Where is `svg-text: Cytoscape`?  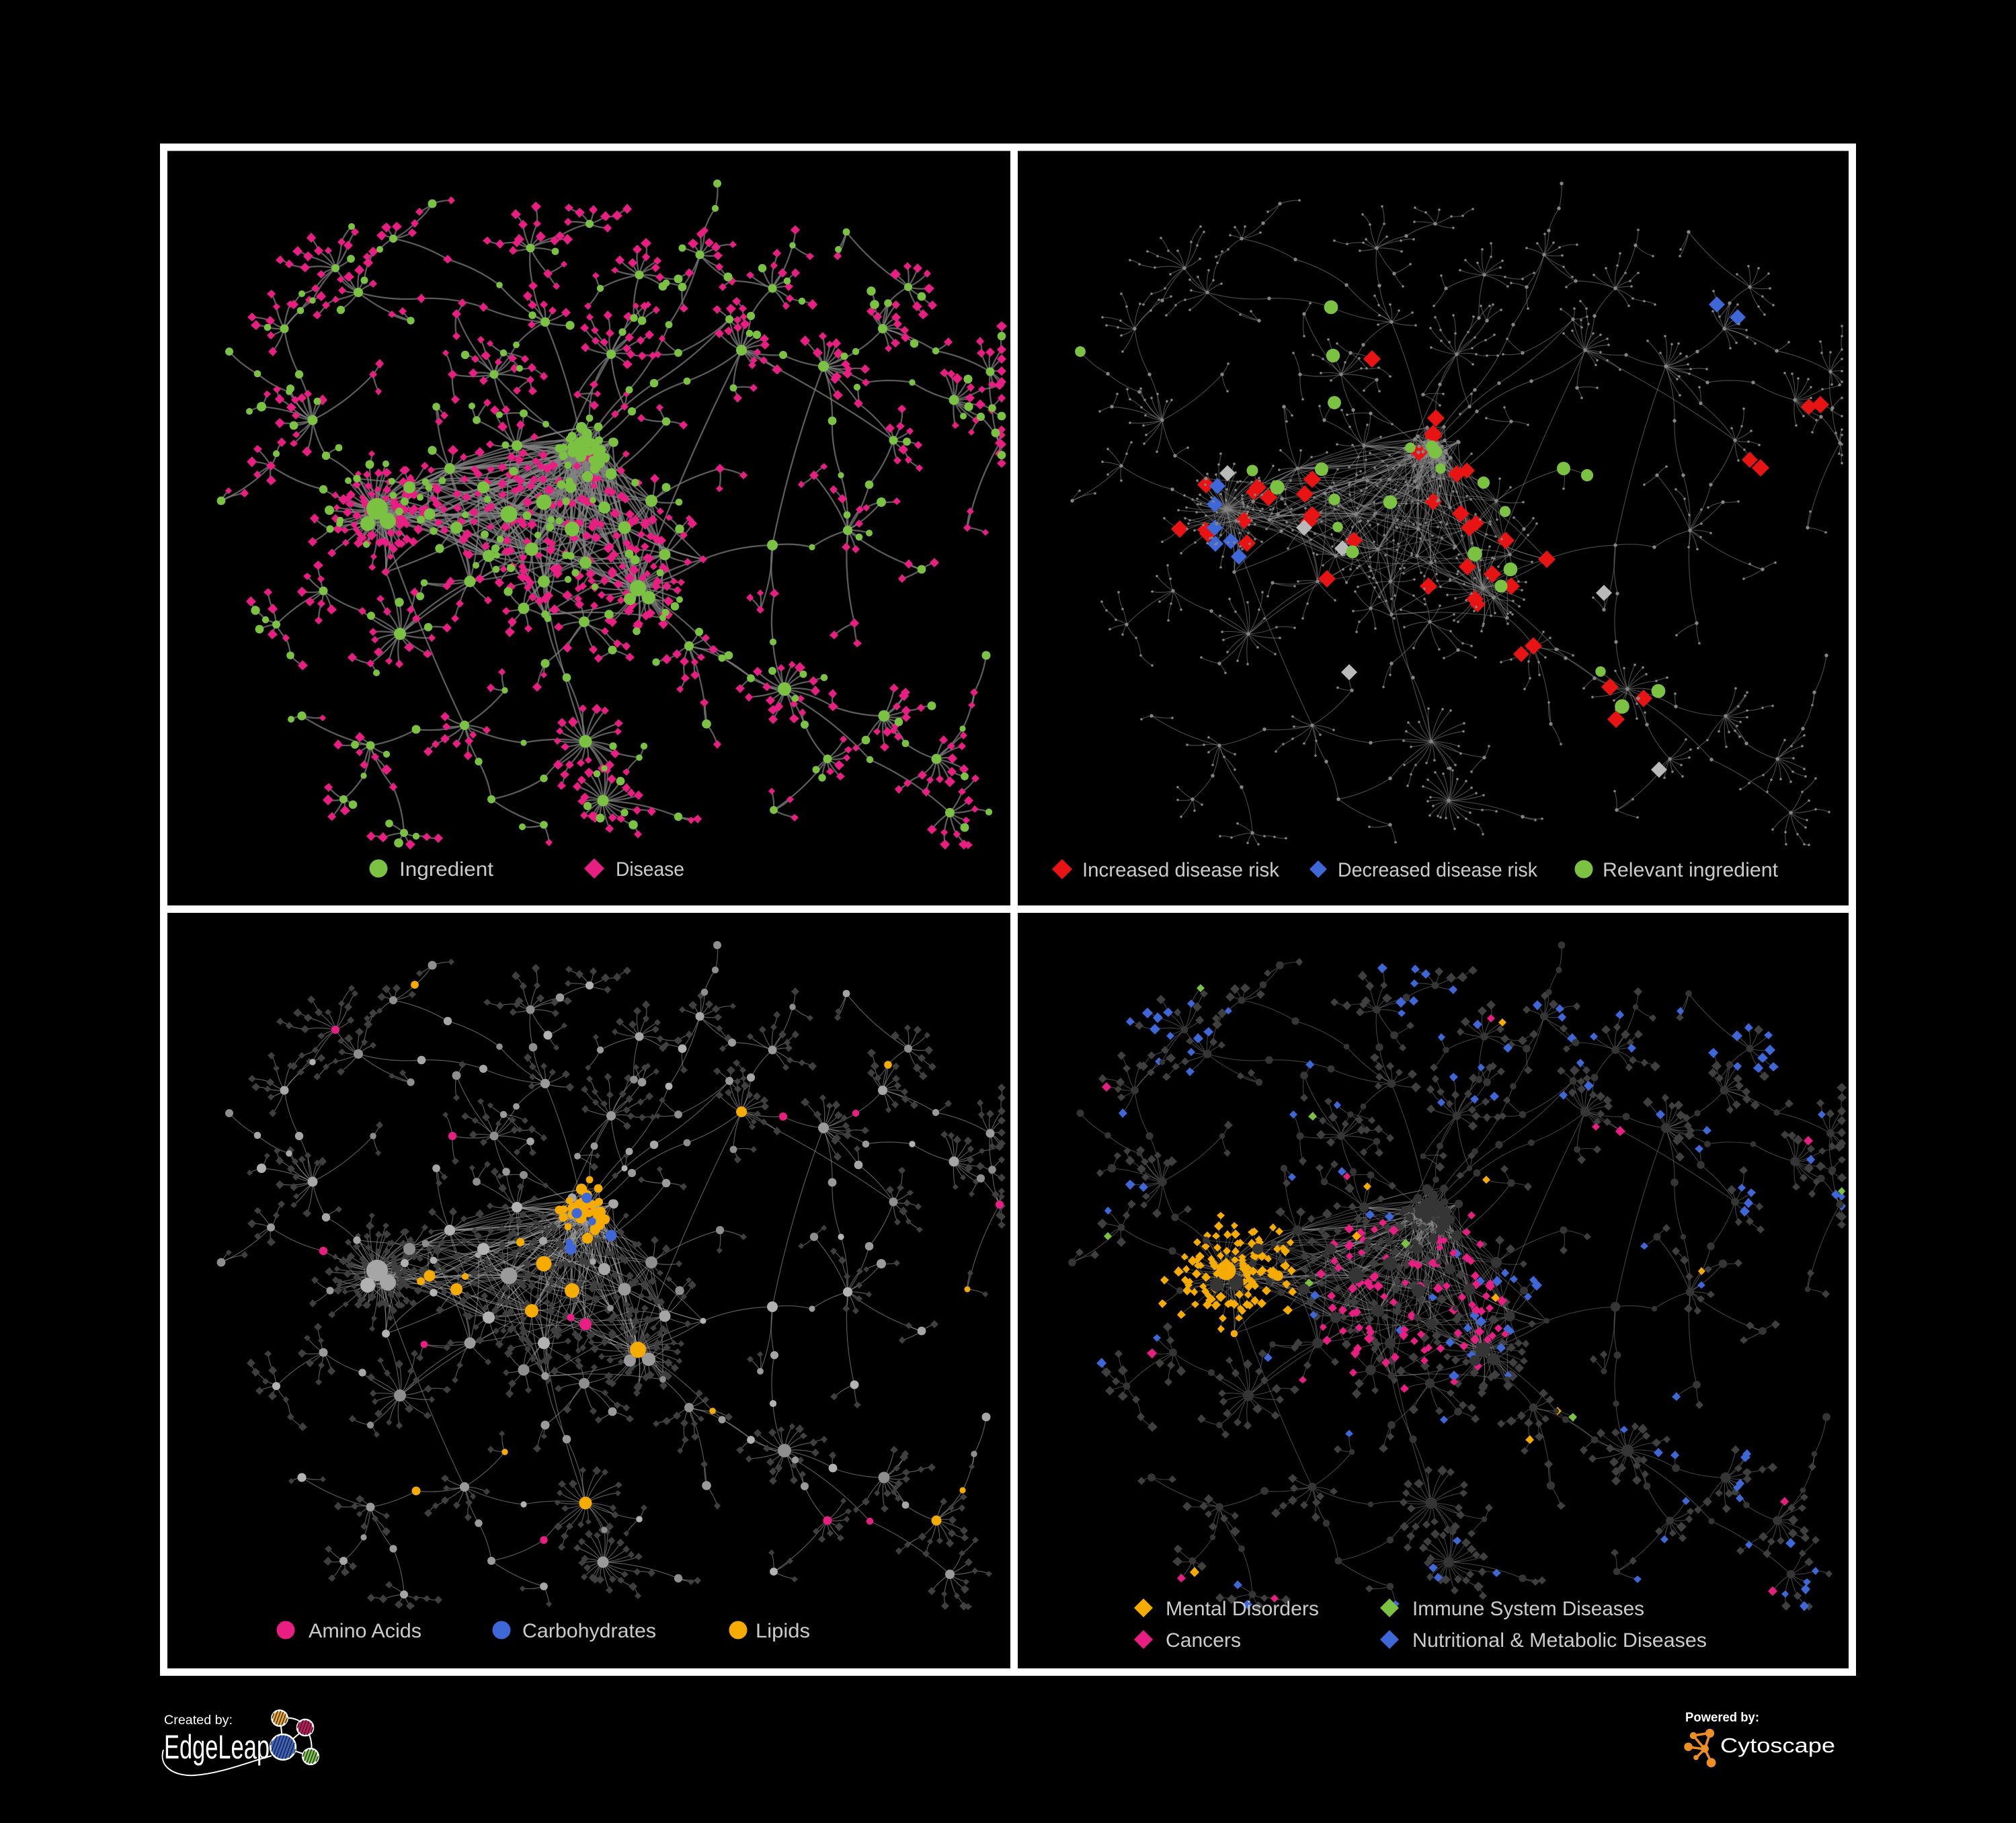
svg-text: Cytoscape is located at coordinates (1777, 1745).